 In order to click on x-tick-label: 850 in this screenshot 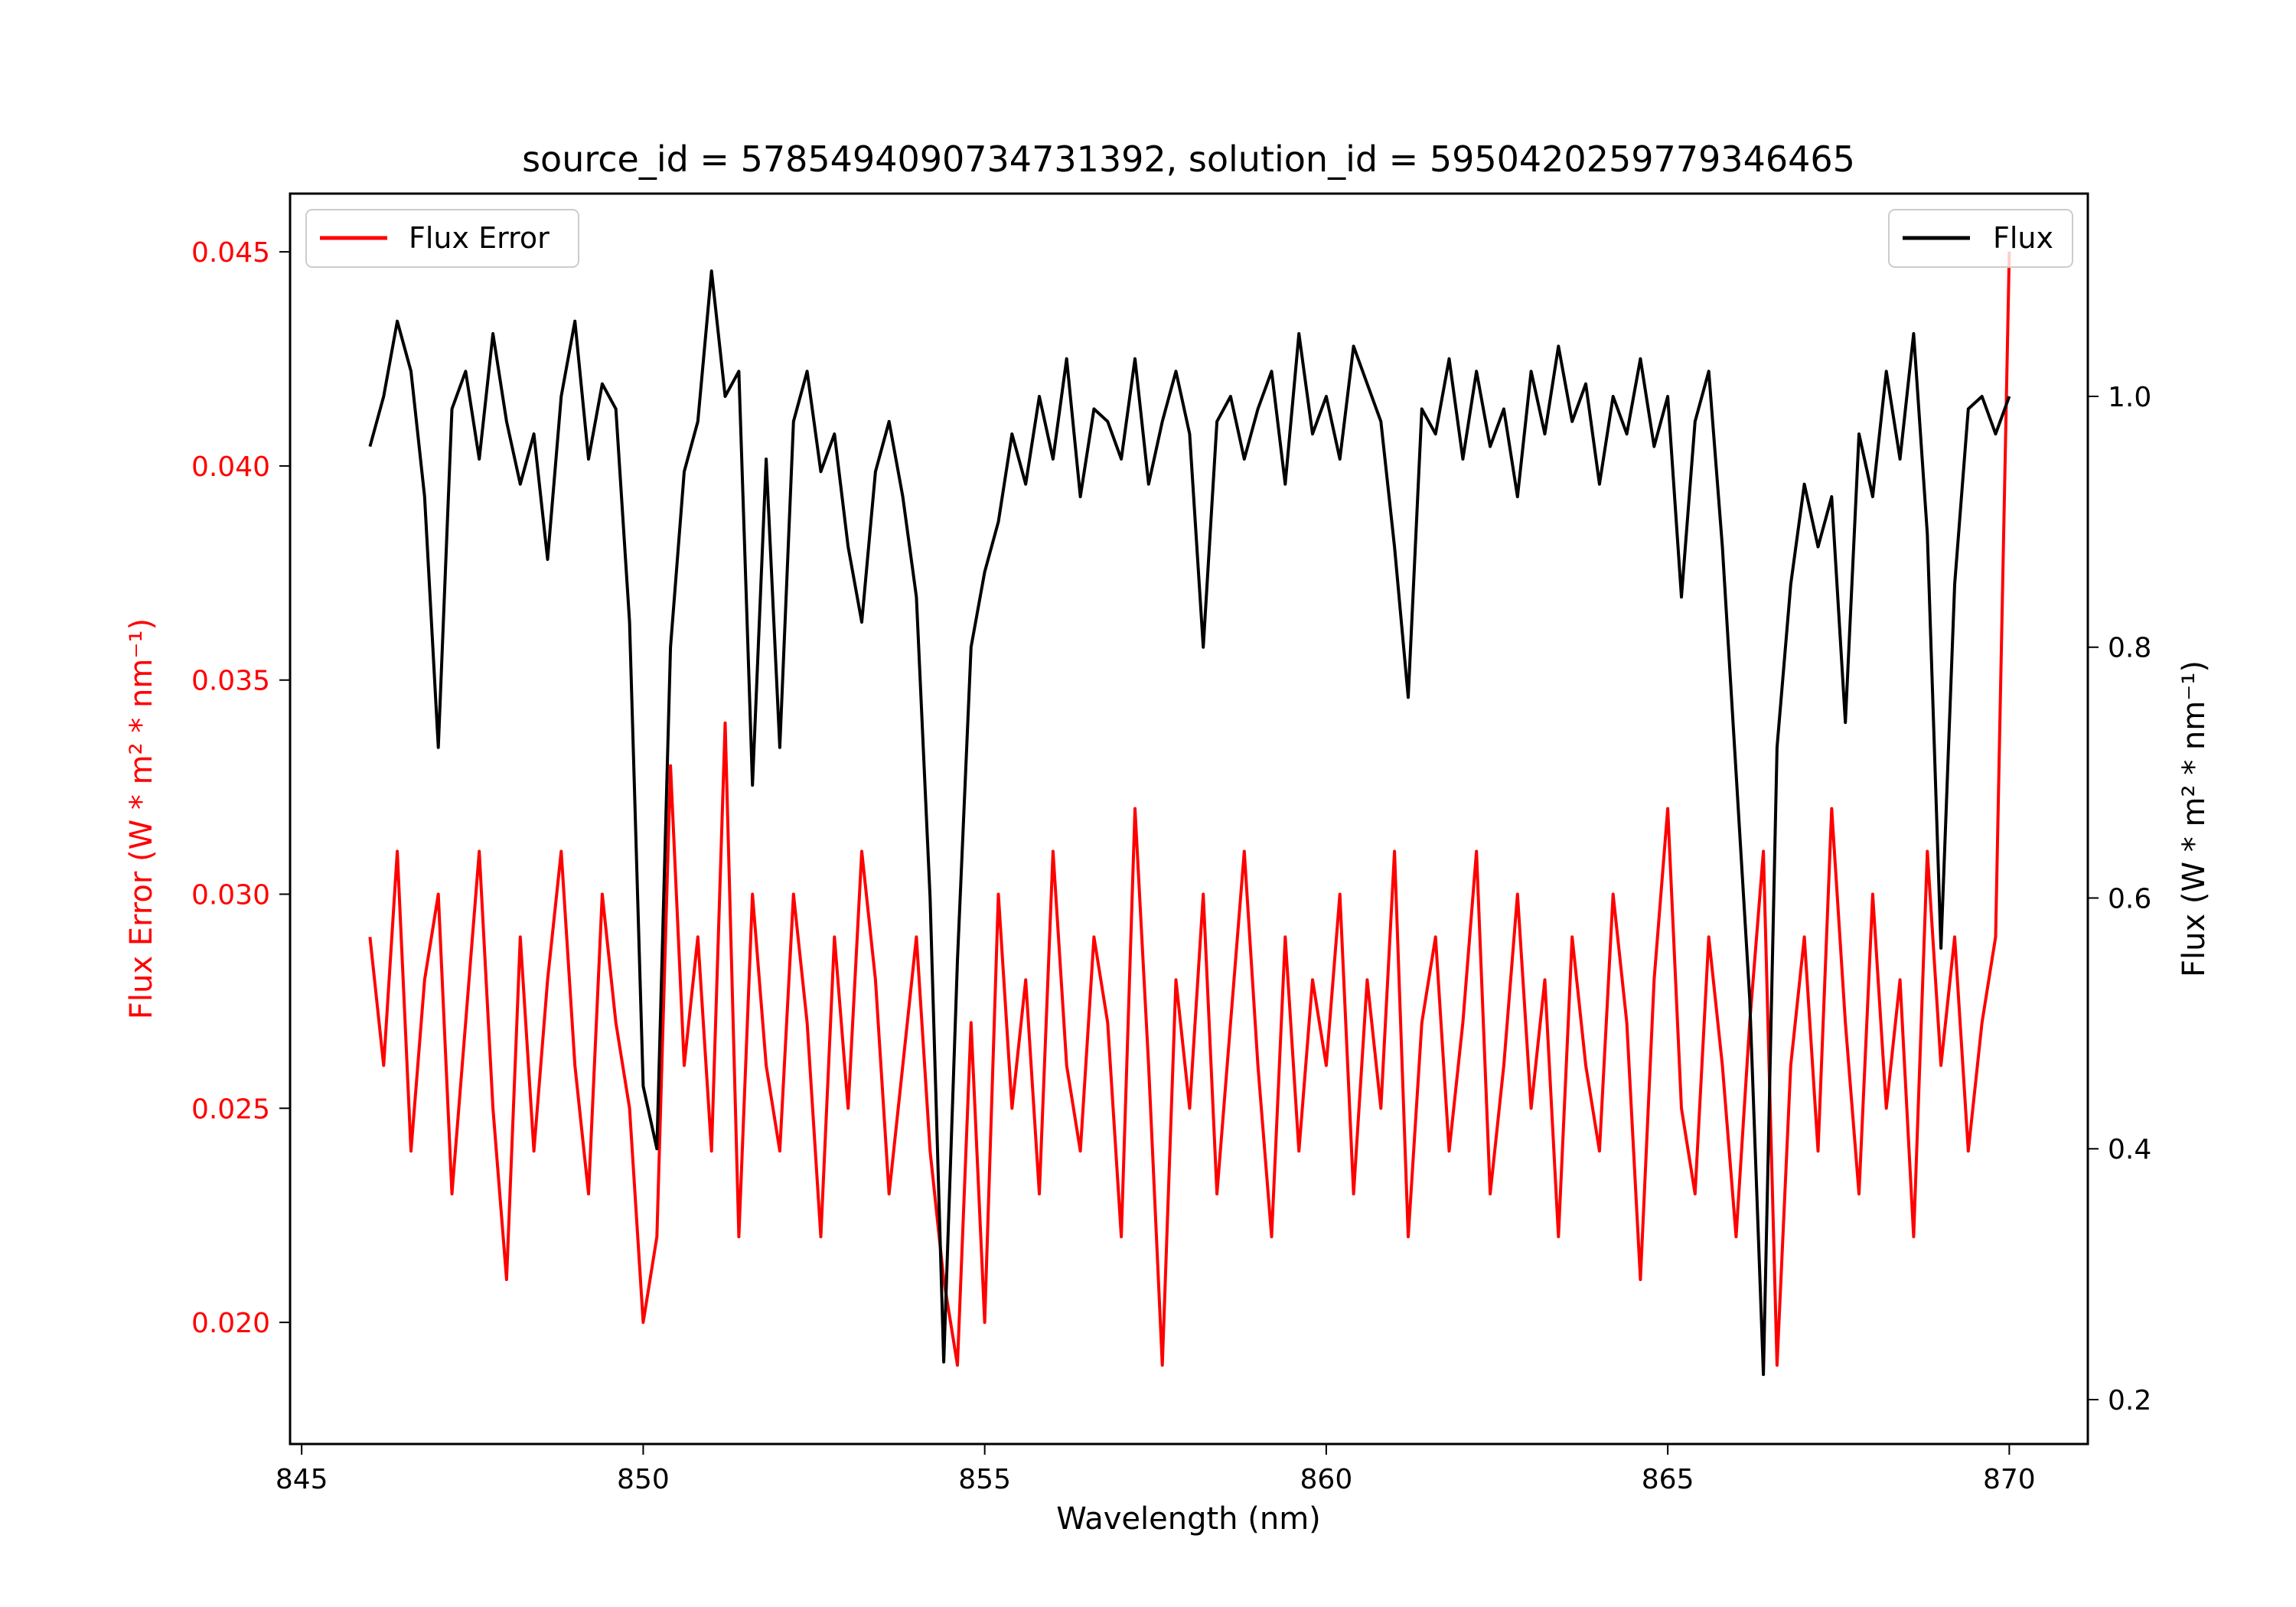, I will do `click(643, 1479)`.